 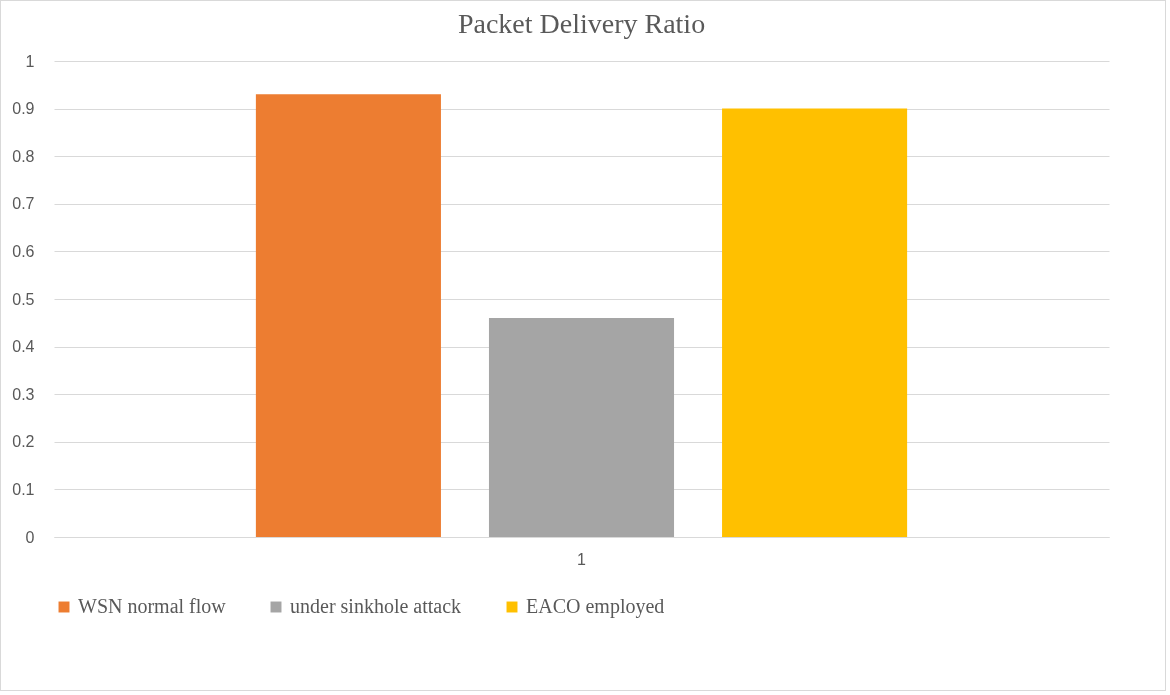 I want to click on y-tick-label: 0.7, so click(x=23, y=204).